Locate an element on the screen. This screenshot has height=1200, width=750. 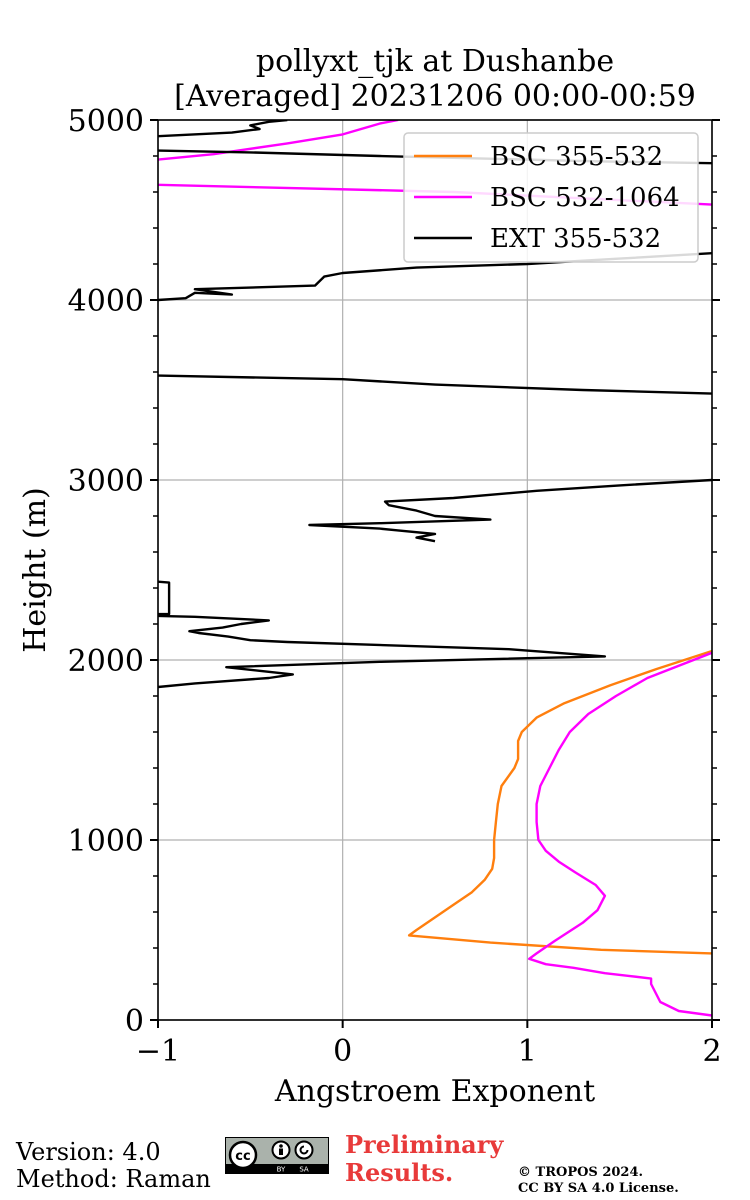
cc-badge-sa: SA is located at coordinates (304, 1170).